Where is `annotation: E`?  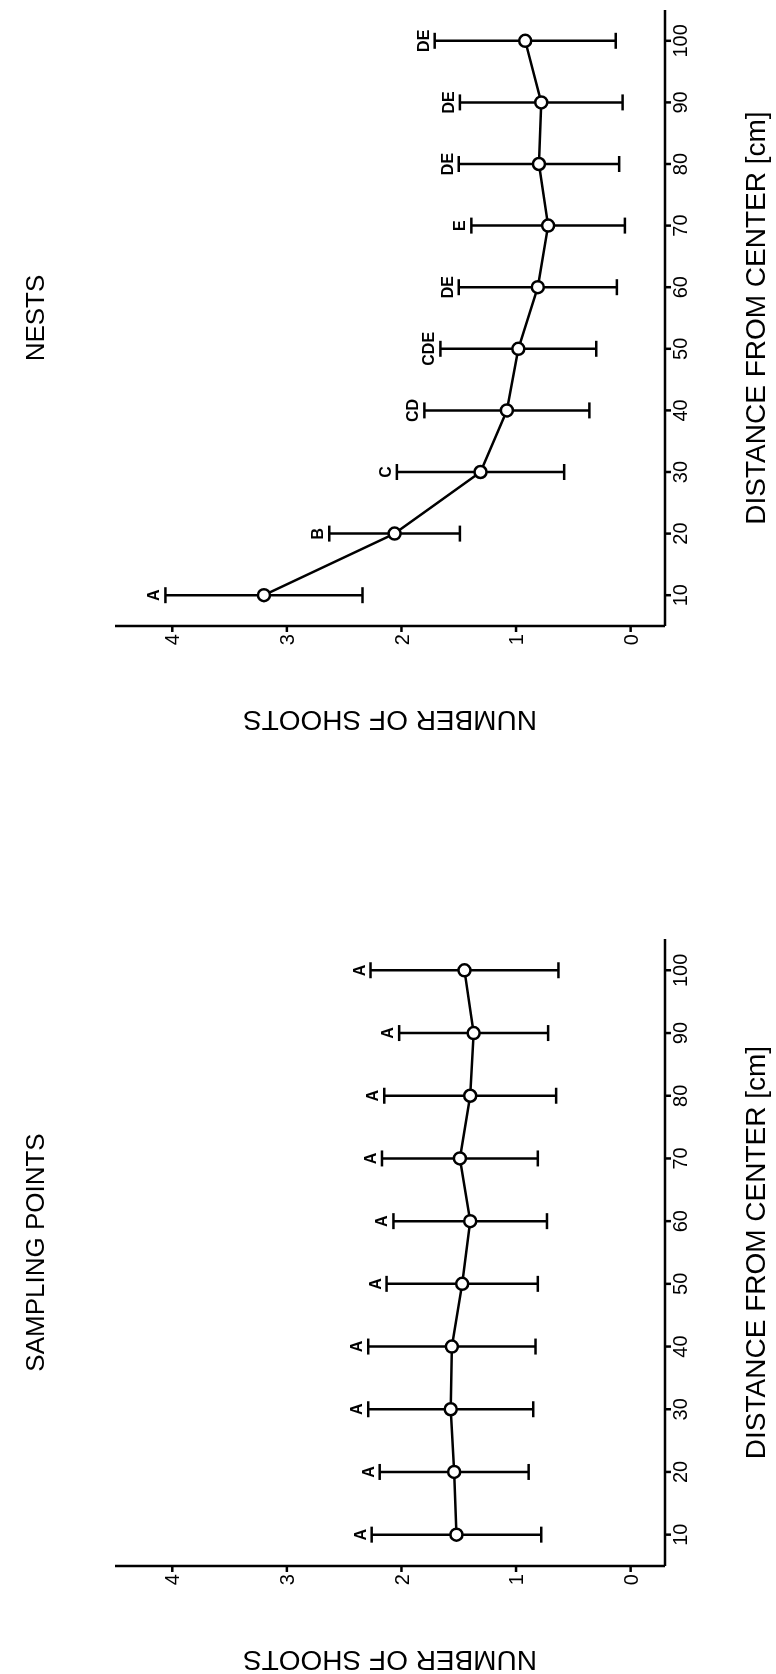 annotation: E is located at coordinates (460, 225).